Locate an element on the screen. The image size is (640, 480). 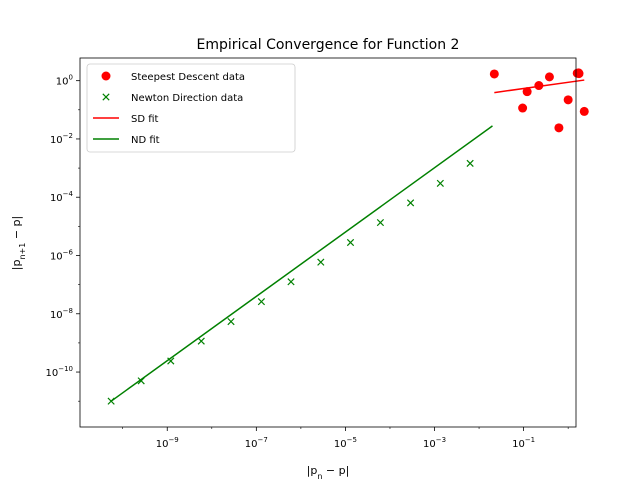
y-tick-label: 10⁻² is located at coordinates (61, 139).